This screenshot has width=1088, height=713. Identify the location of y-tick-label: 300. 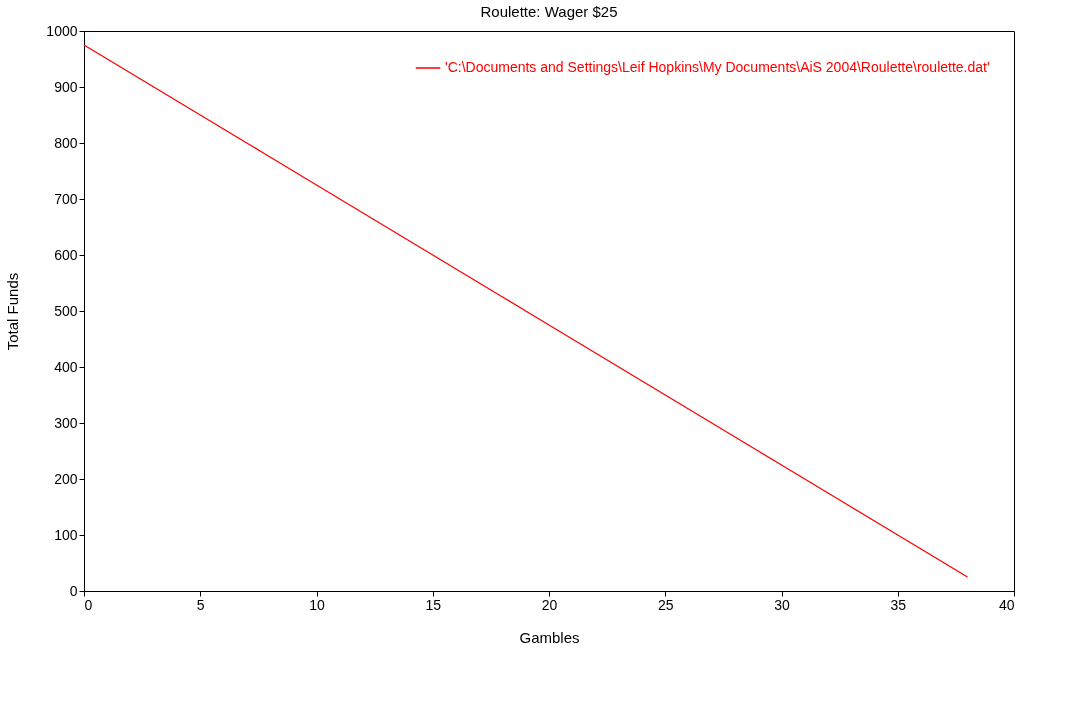
(66, 422).